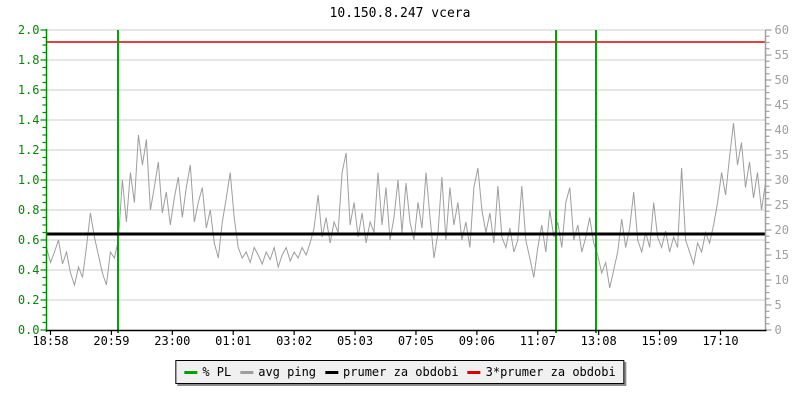 This screenshot has height=400, width=800. What do you see at coordinates (782, 80) in the screenshot?
I see `right-axis-label: 50` at bounding box center [782, 80].